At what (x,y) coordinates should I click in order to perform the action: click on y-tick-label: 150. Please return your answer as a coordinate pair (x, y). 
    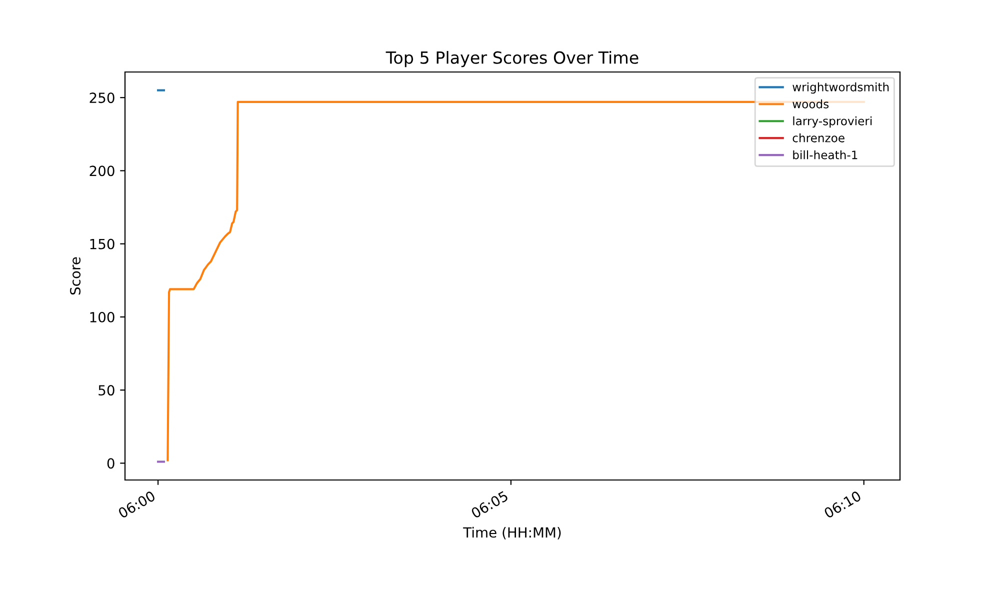
    Looking at the image, I should click on (102, 244).